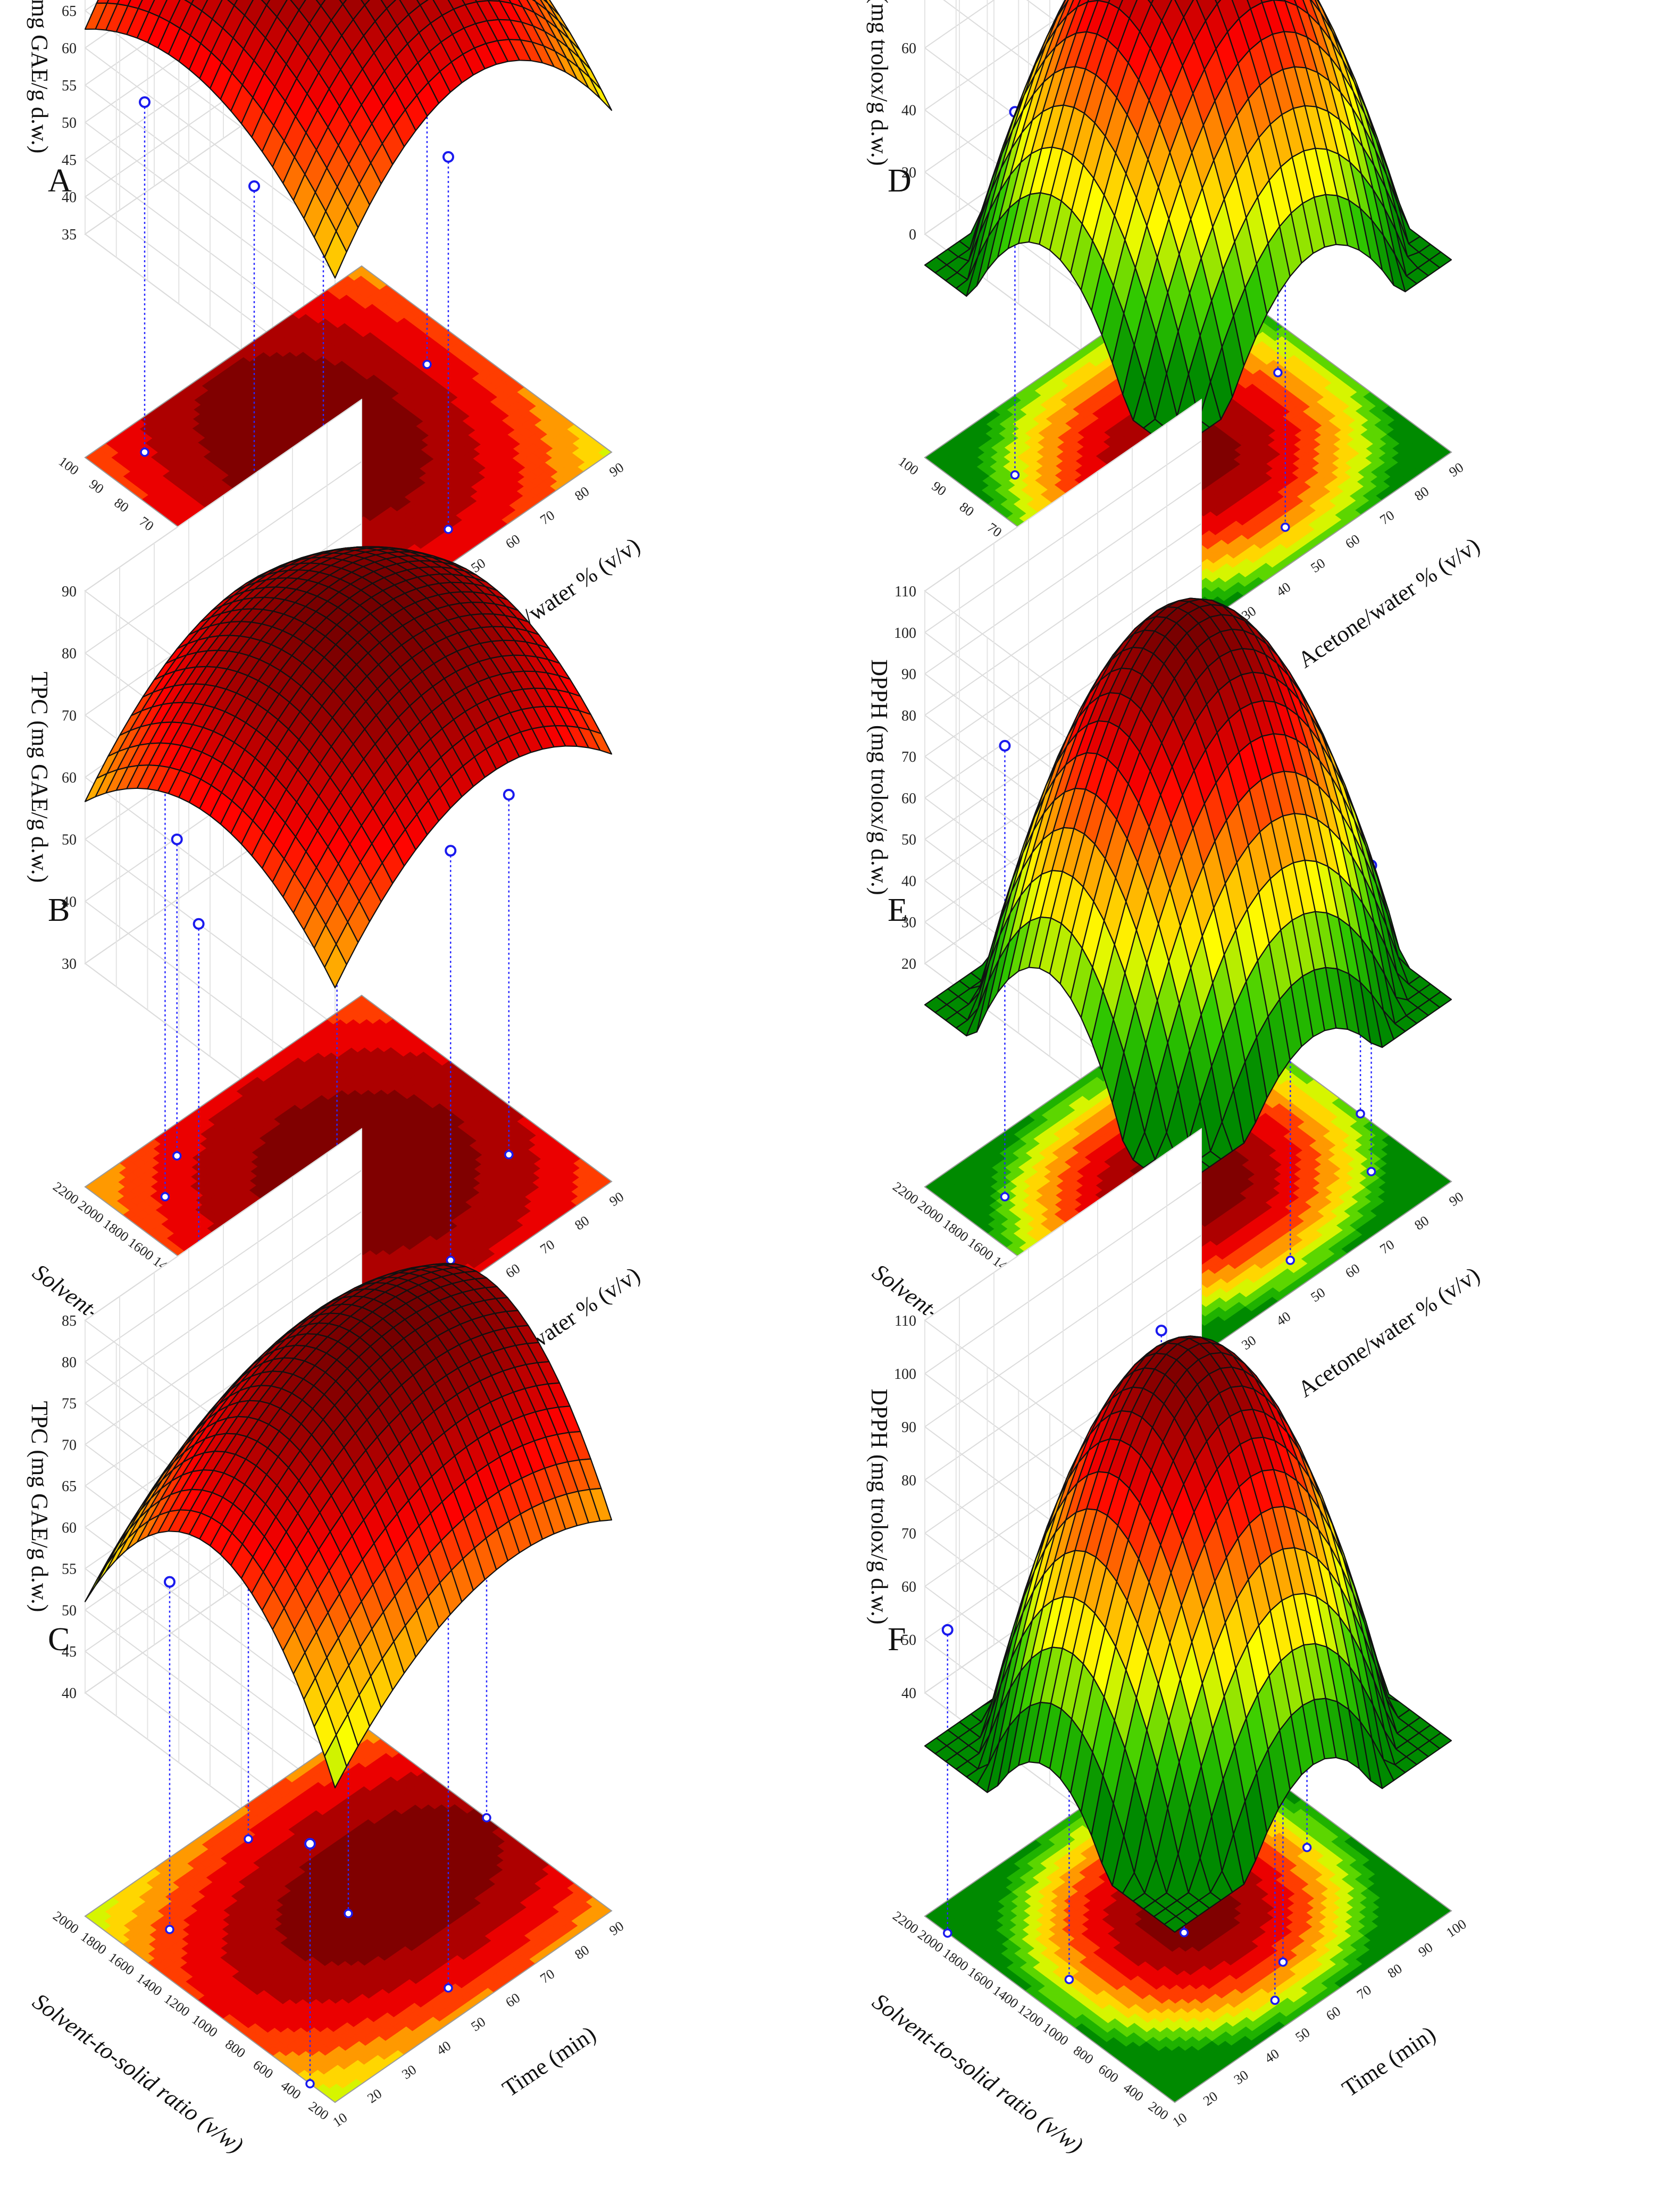  Describe the element at coordinates (349, 455) in the screenshot. I see `floor-outline-a` at that location.